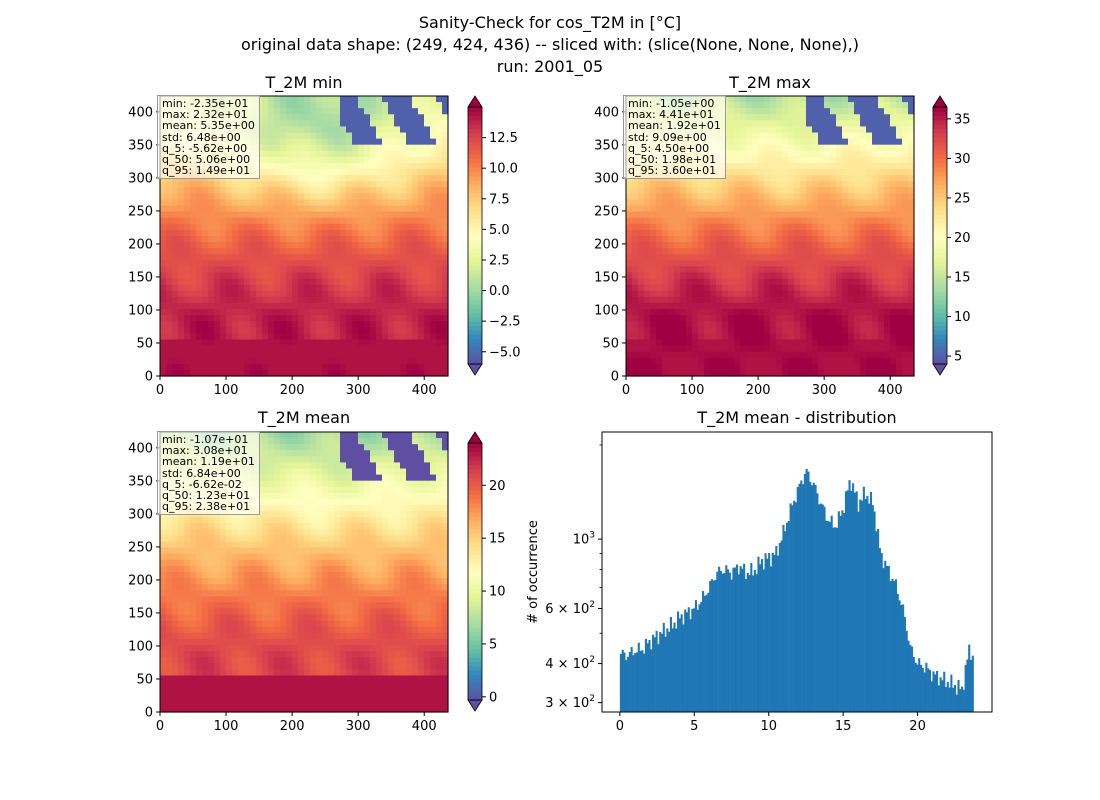 This screenshot has width=1100, height=800. Describe the element at coordinates (140, 211) in the screenshot. I see `y-tick-label: 250` at that location.